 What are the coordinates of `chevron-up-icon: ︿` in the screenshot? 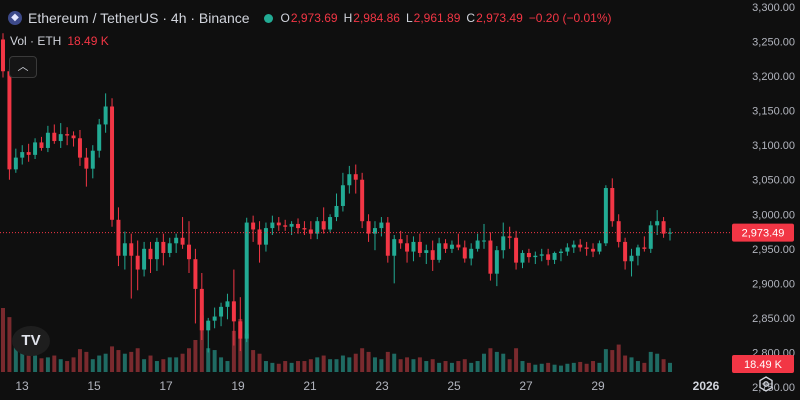 It's located at (23, 67).